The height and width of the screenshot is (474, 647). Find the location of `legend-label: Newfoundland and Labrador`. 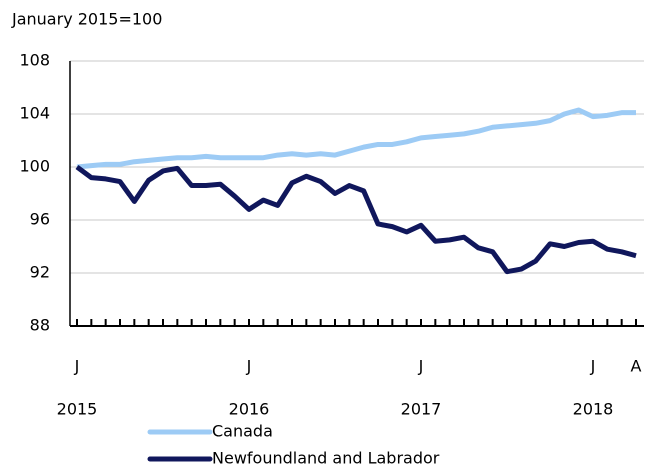

legend-label: Newfoundland and Labrador is located at coordinates (326, 458).